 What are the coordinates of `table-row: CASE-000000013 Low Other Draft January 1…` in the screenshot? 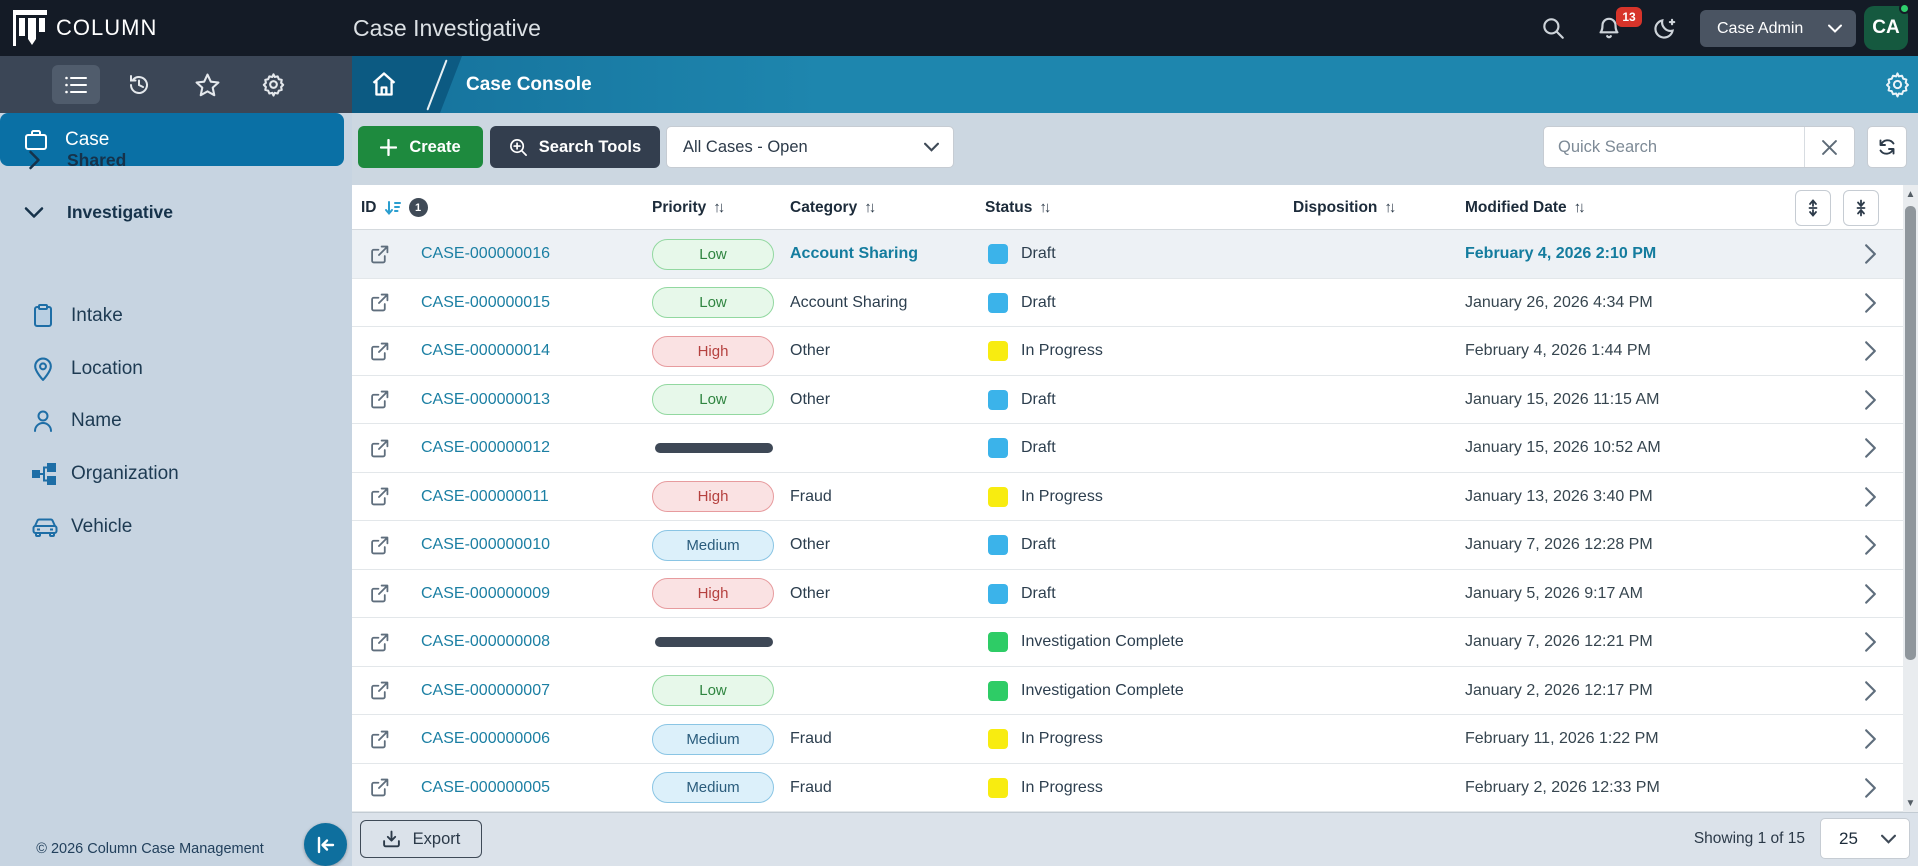 It's located at (1127, 400).